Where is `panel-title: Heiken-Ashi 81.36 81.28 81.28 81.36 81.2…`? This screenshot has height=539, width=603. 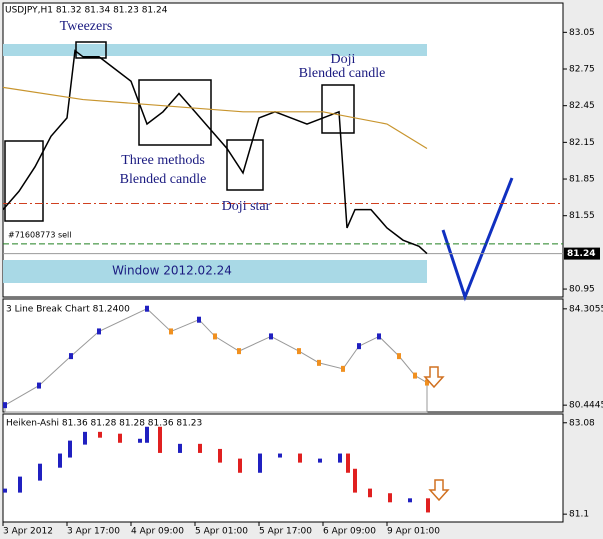
panel-title: Heiken-Ashi 81.36 81.28 81.28 81.36 81.2… is located at coordinates (104, 424).